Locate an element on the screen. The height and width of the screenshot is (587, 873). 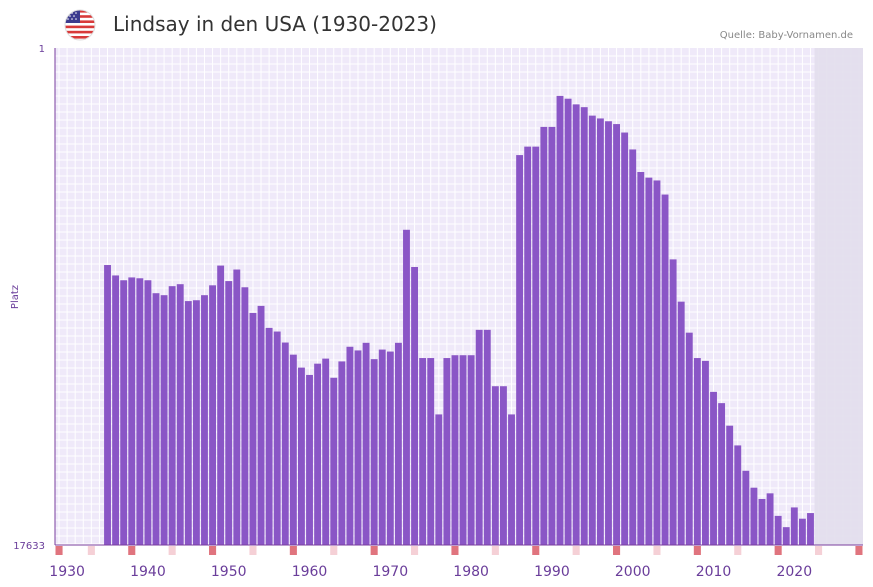
bar-2018 is located at coordinates (778, 530).